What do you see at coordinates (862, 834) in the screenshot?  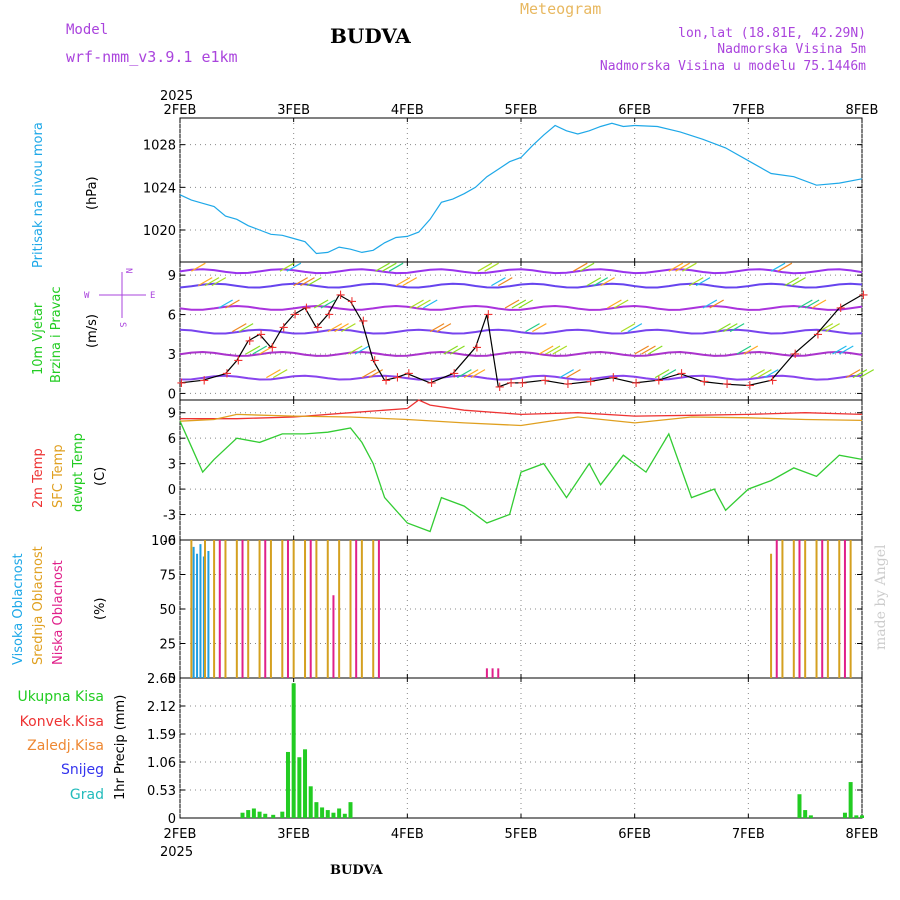 I see `x-tick-label-bottom: 8FEB` at bounding box center [862, 834].